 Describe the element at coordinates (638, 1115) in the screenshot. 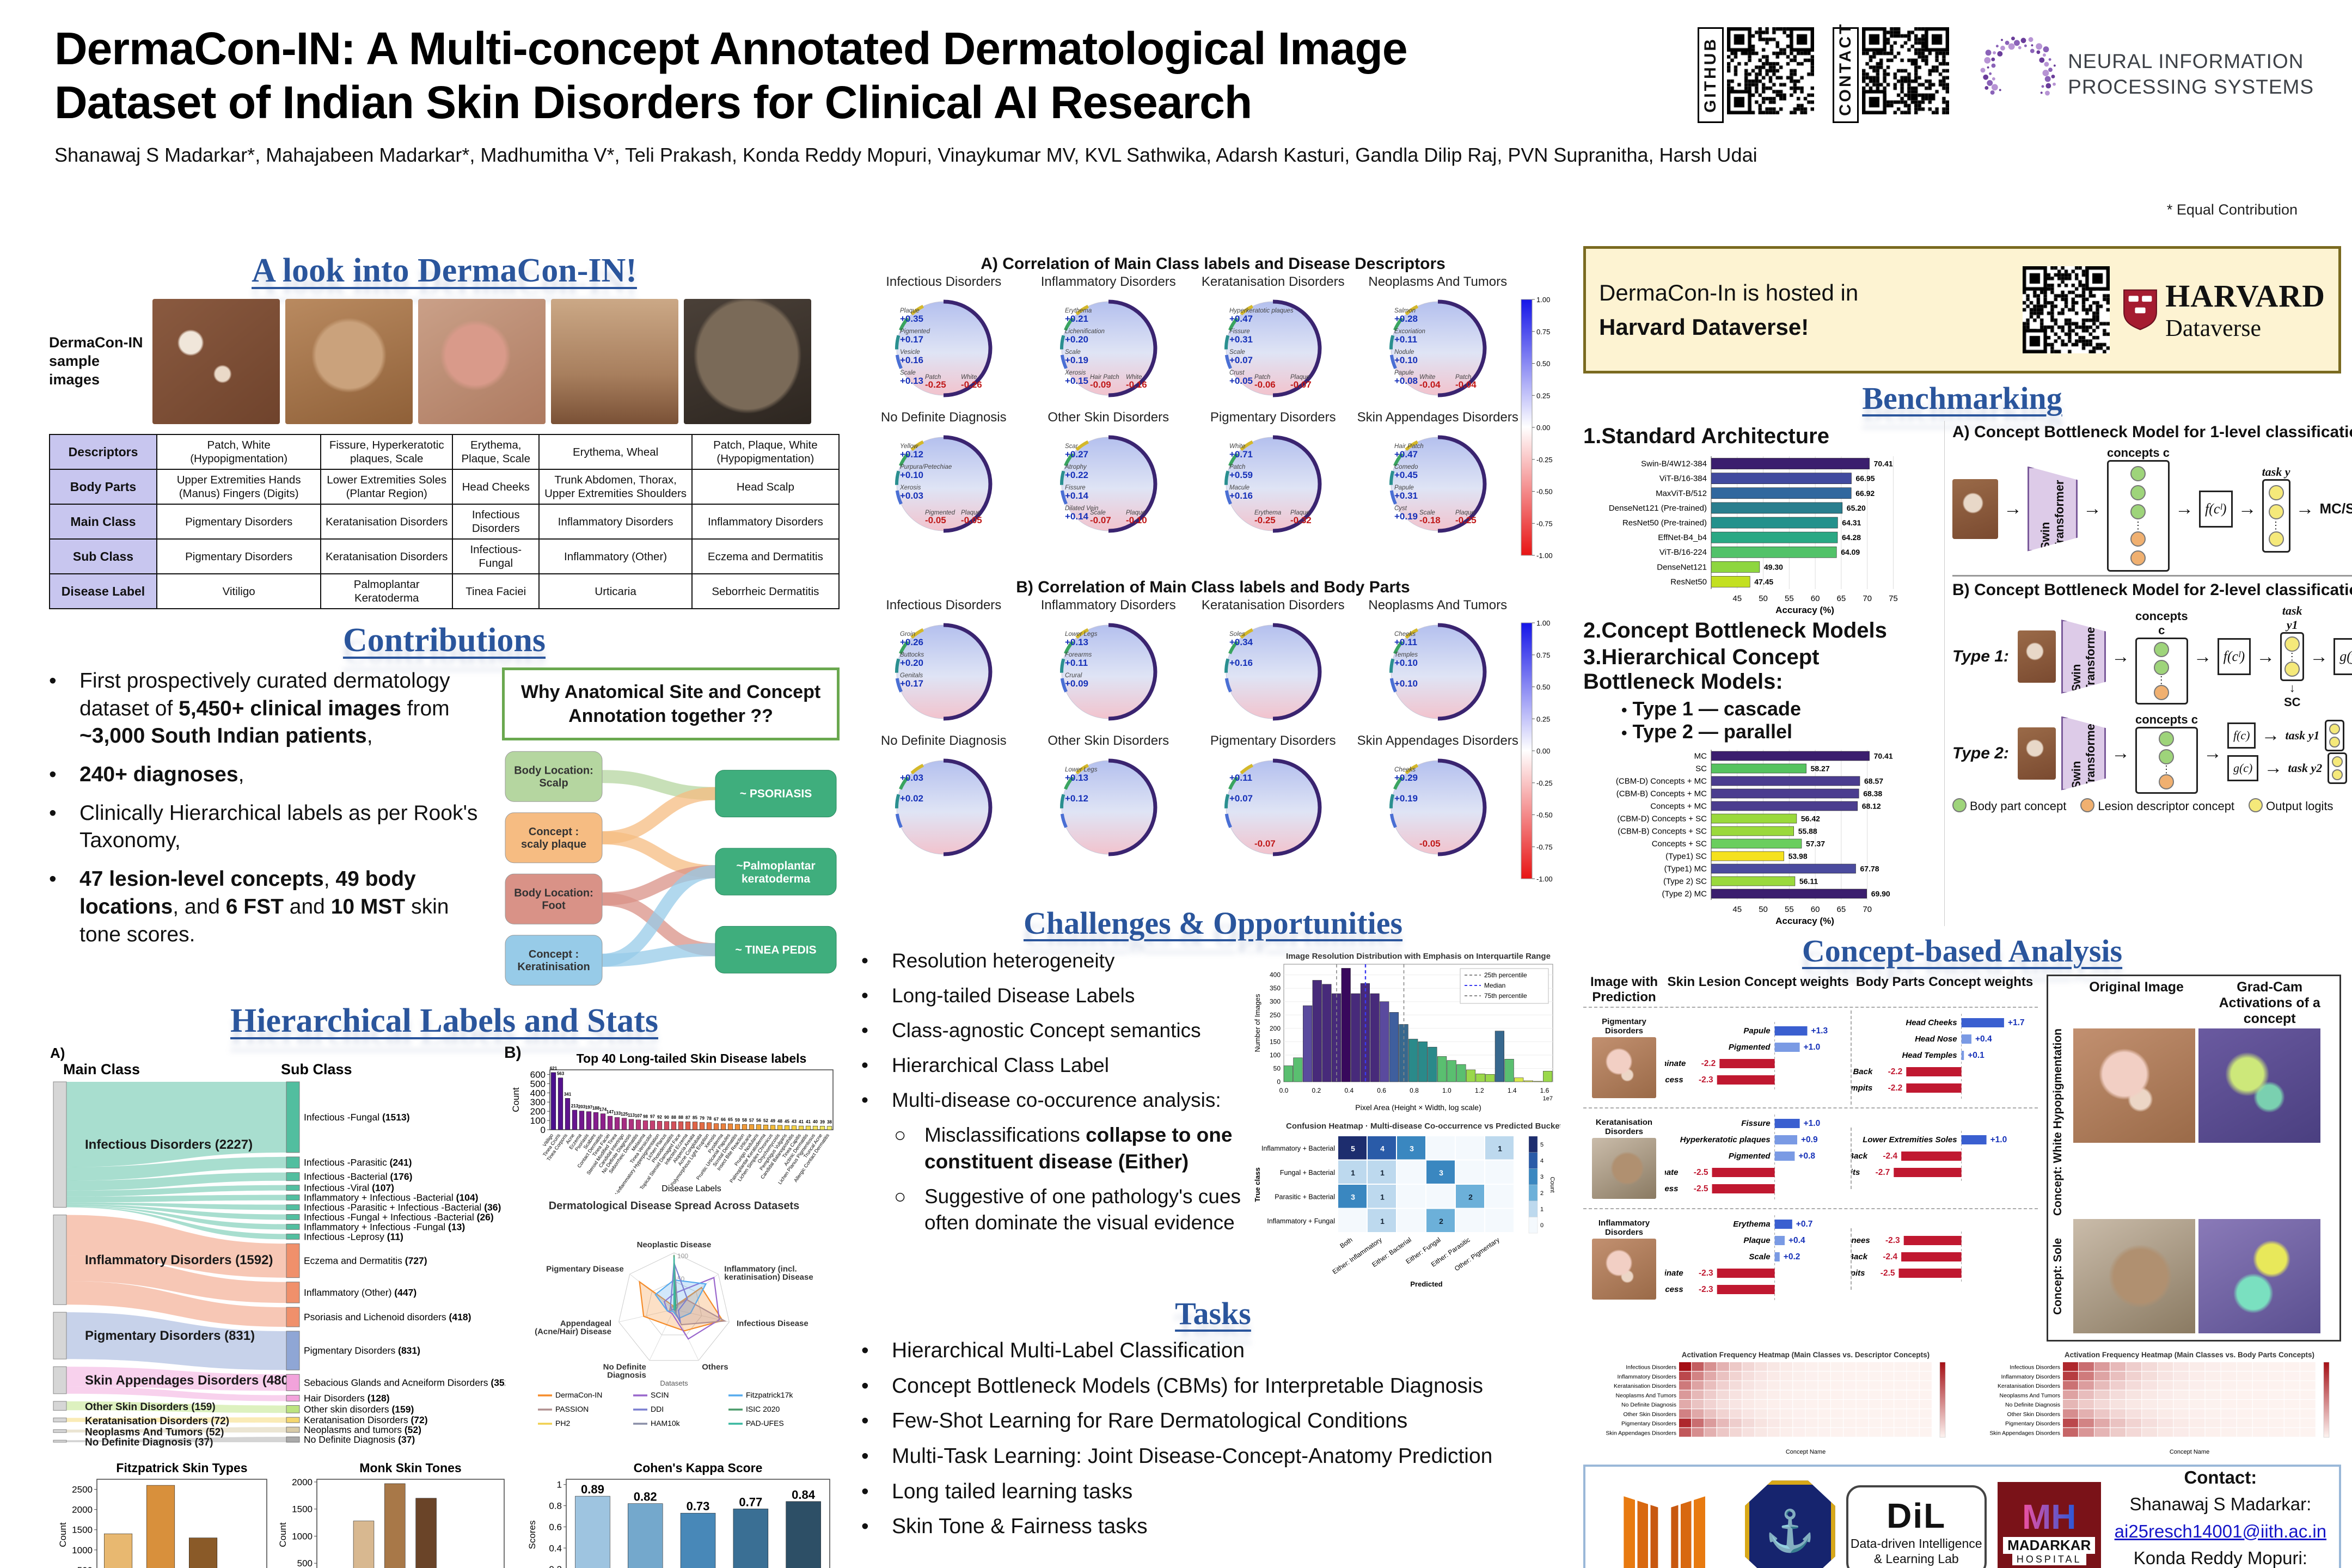

I see `svg-text: 107` at that location.